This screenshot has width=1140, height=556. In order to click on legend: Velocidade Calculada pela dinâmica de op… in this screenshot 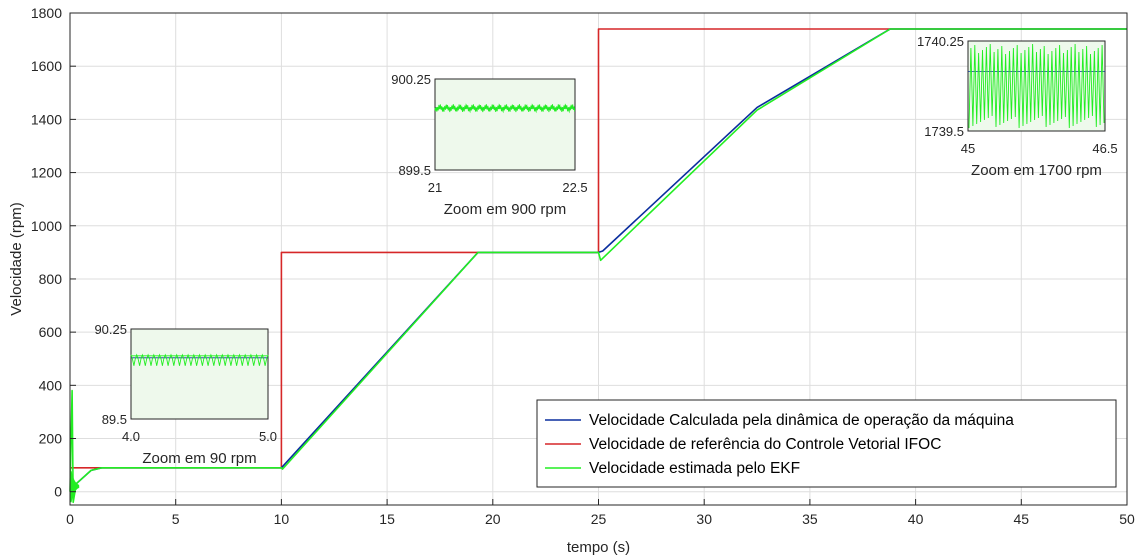, I will do `click(826, 443)`.